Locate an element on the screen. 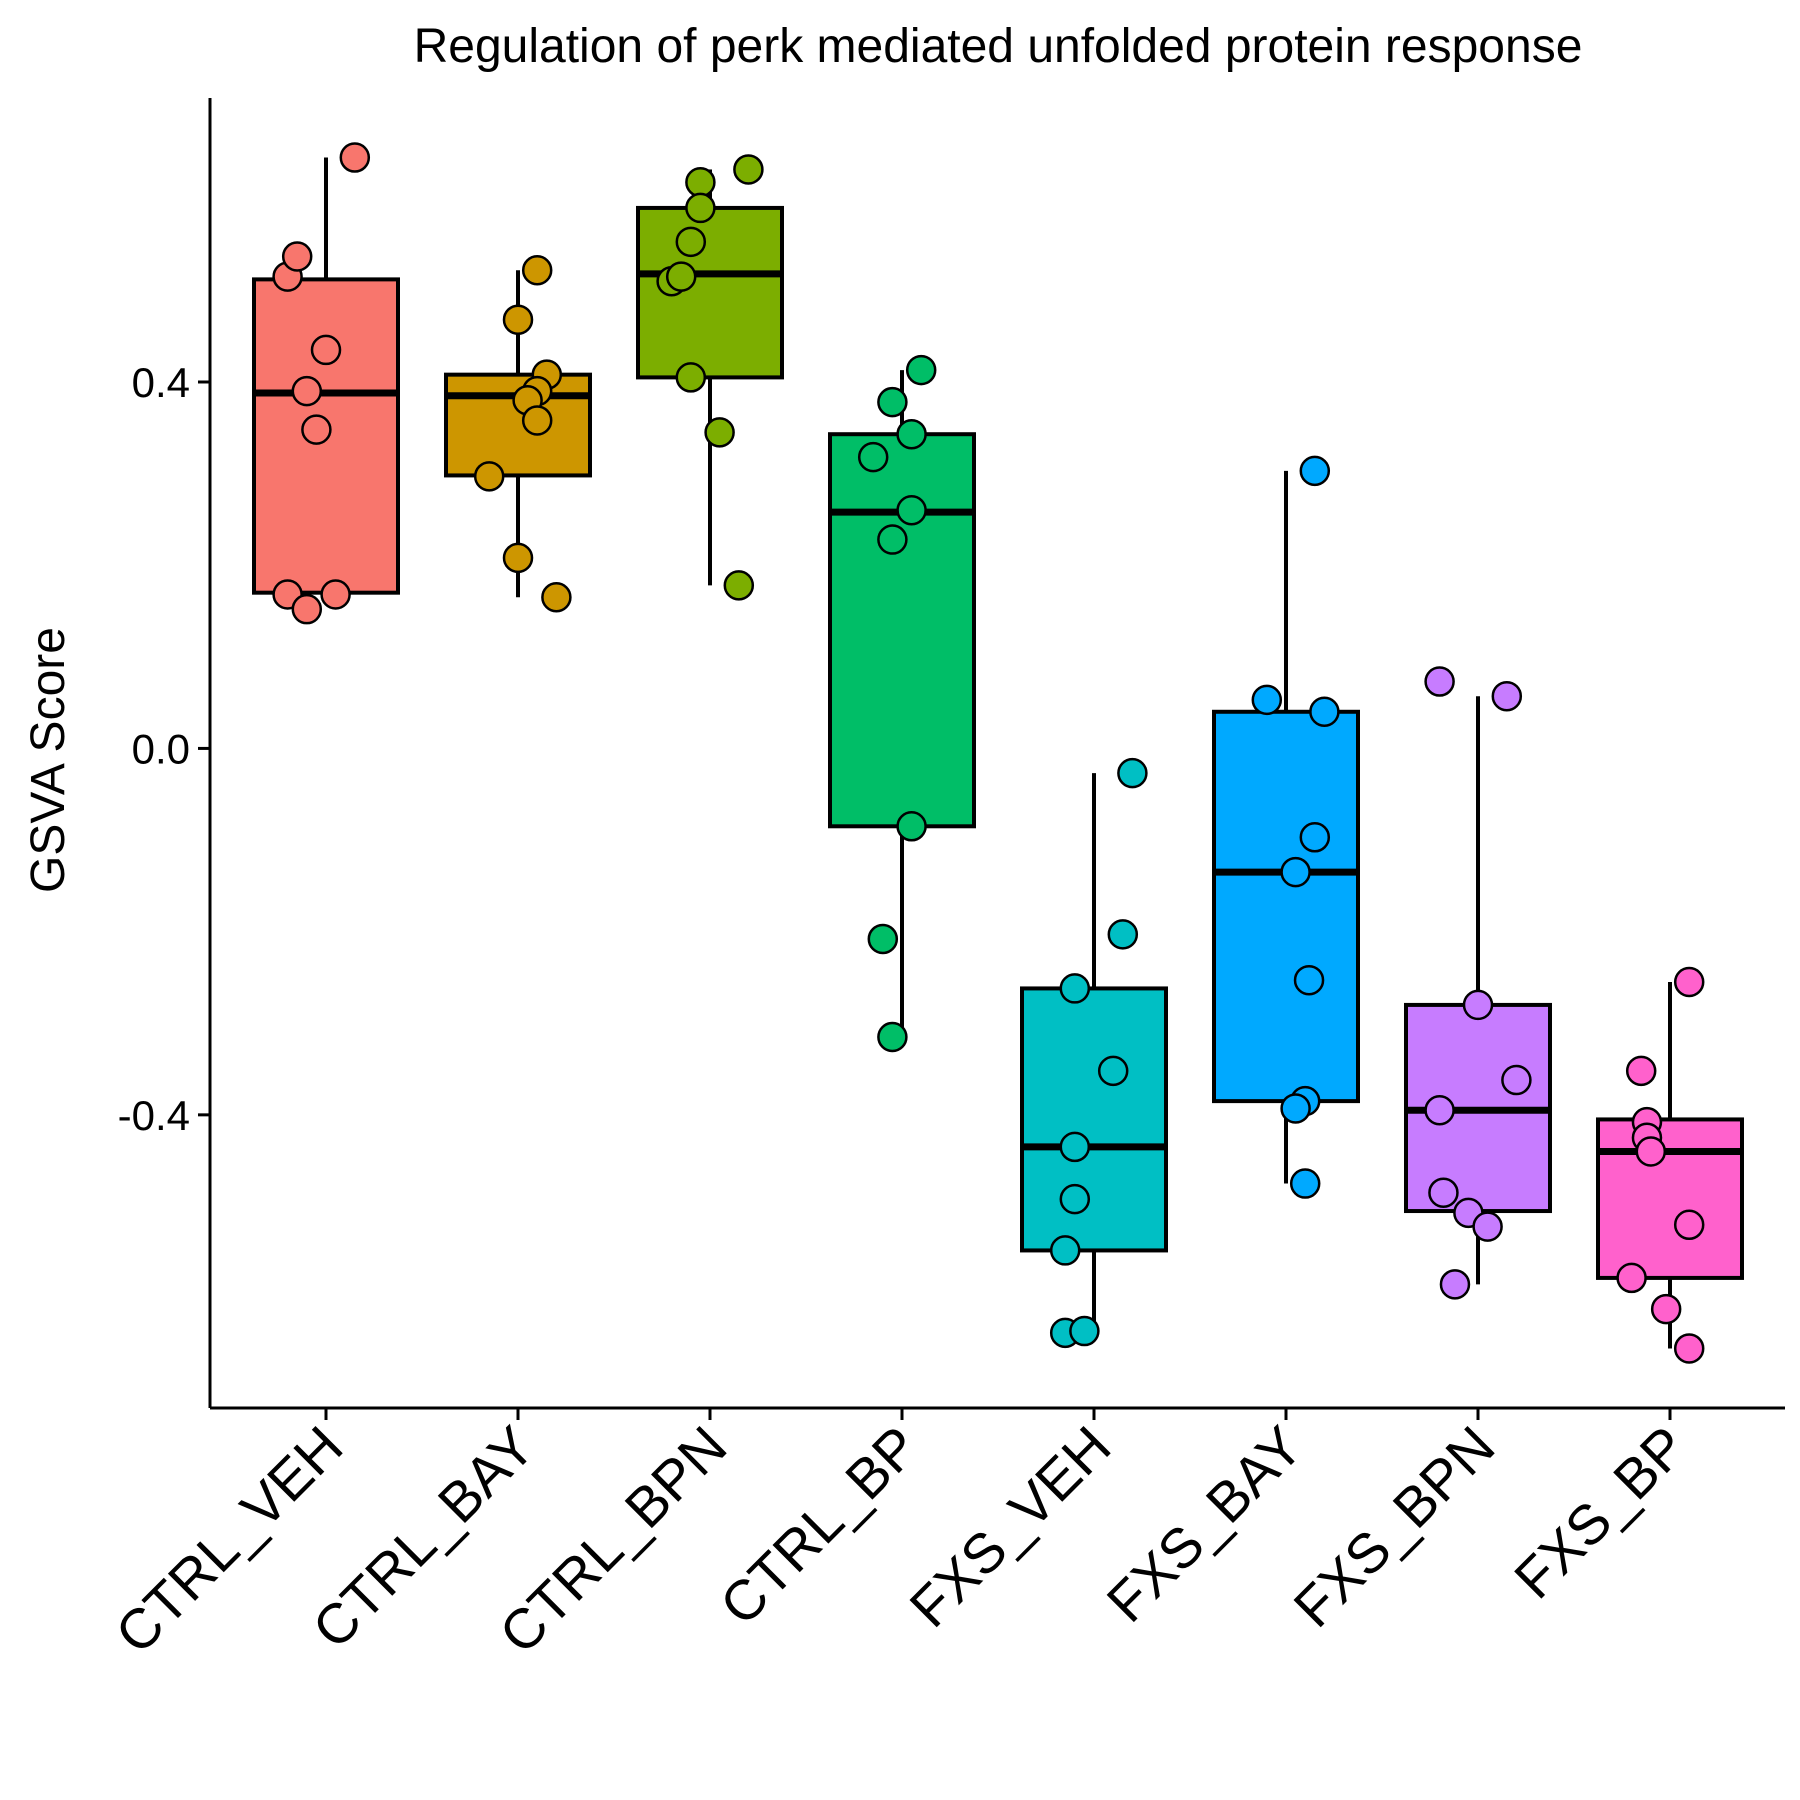 The height and width of the screenshot is (1800, 1800). y-axis-label: GSVA Score is located at coordinates (48, 760).